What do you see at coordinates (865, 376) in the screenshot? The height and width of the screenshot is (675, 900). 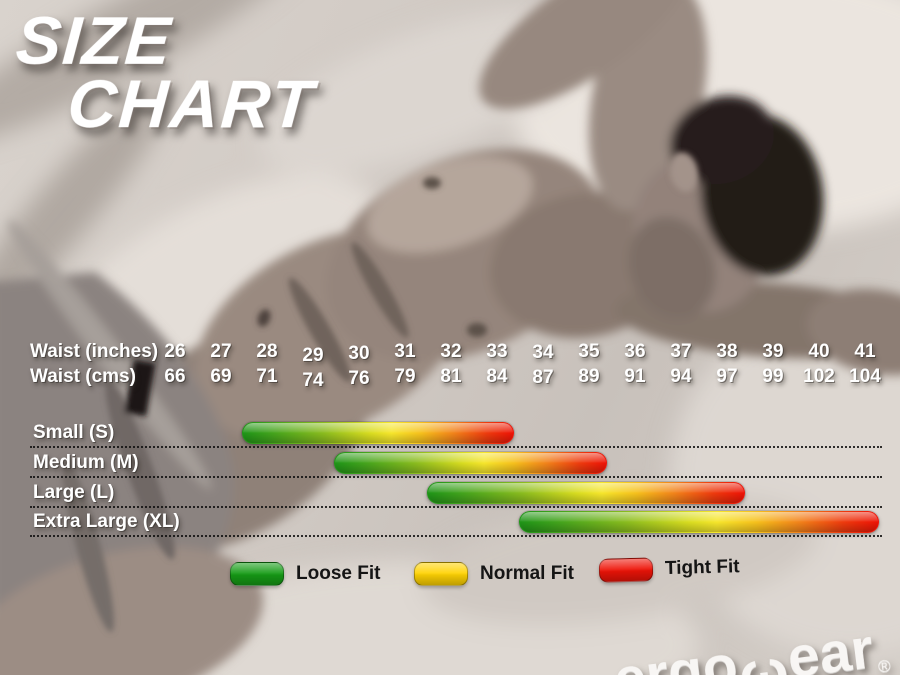 I see `waist-tick: 104` at bounding box center [865, 376].